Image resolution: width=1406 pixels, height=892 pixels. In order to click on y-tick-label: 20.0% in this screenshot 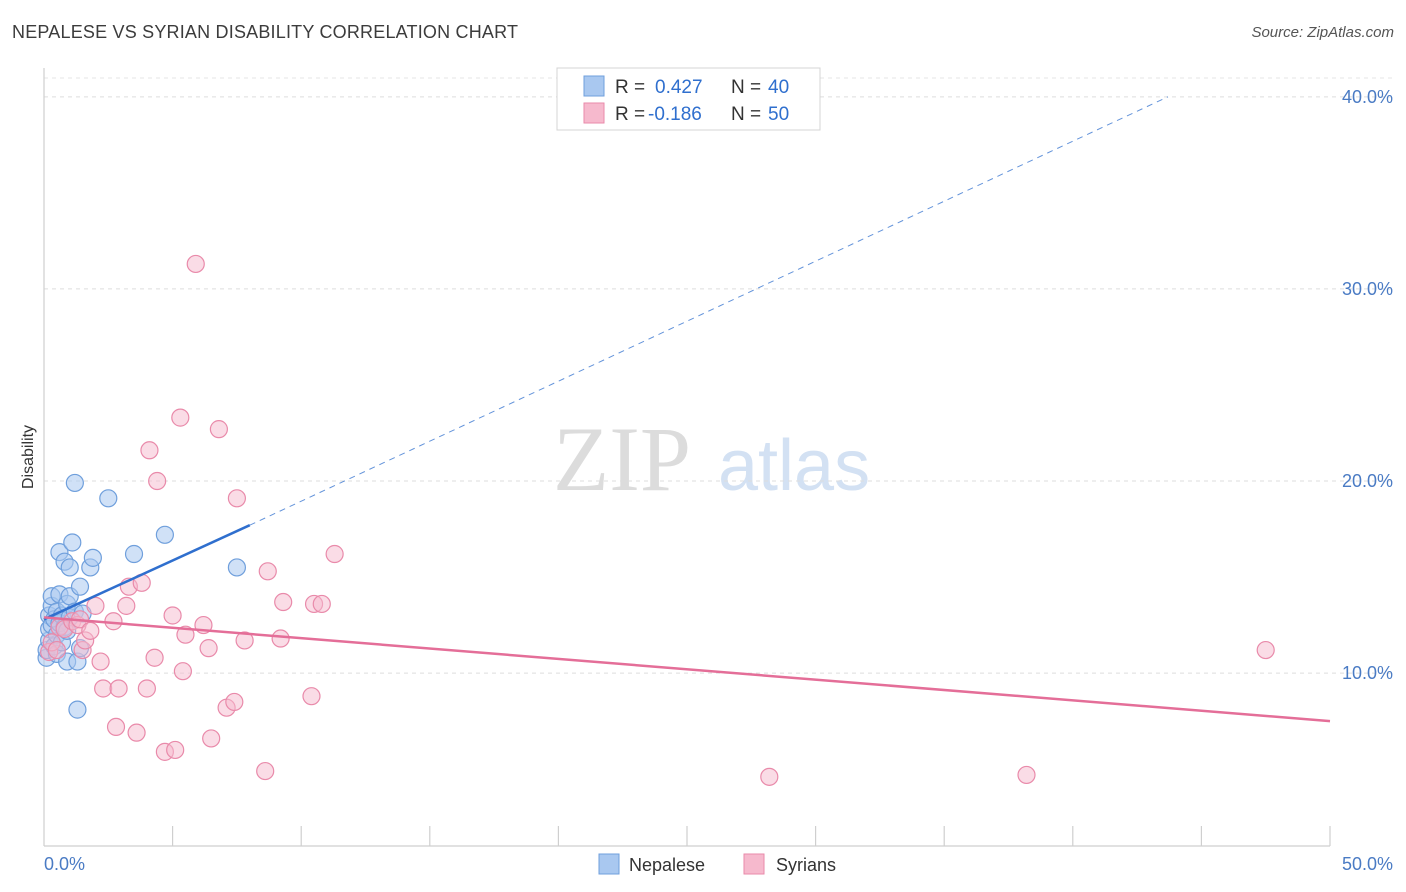, I will do `click(1367, 481)`.